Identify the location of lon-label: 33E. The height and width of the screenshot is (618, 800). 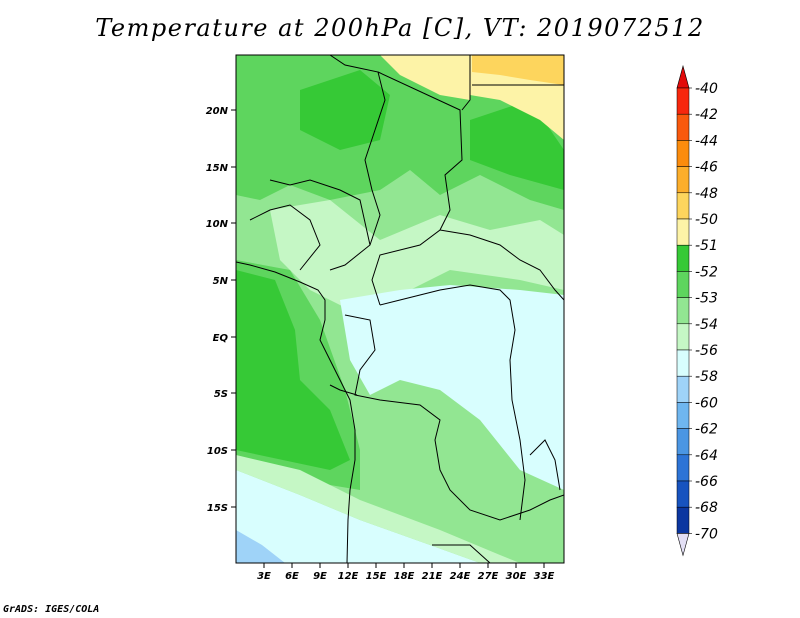
(544, 576).